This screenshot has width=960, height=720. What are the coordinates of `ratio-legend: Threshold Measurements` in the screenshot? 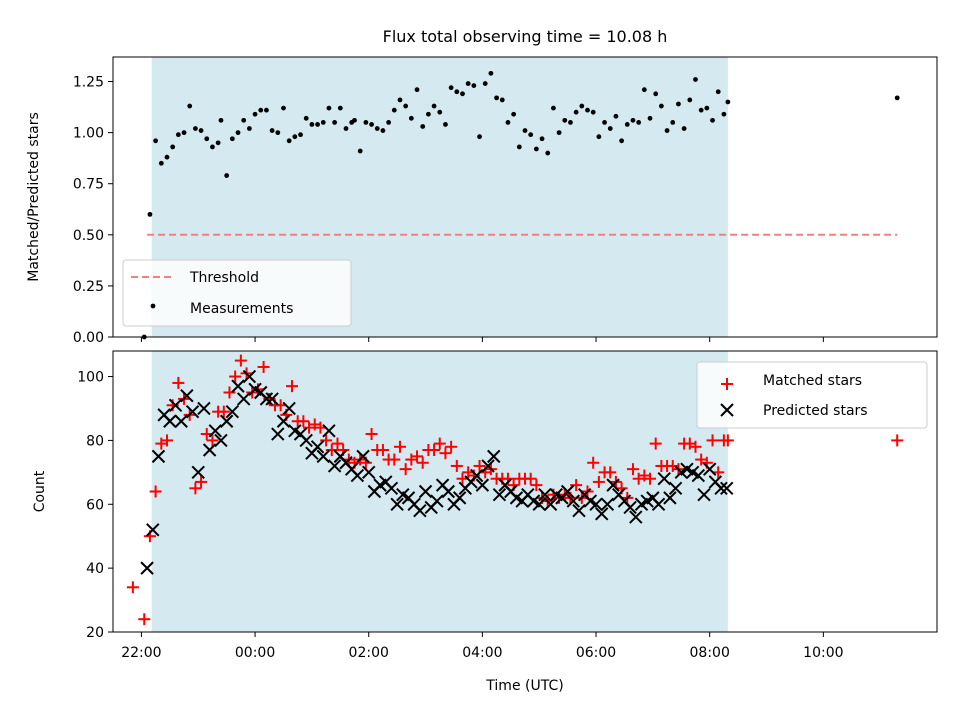 It's located at (237, 293).